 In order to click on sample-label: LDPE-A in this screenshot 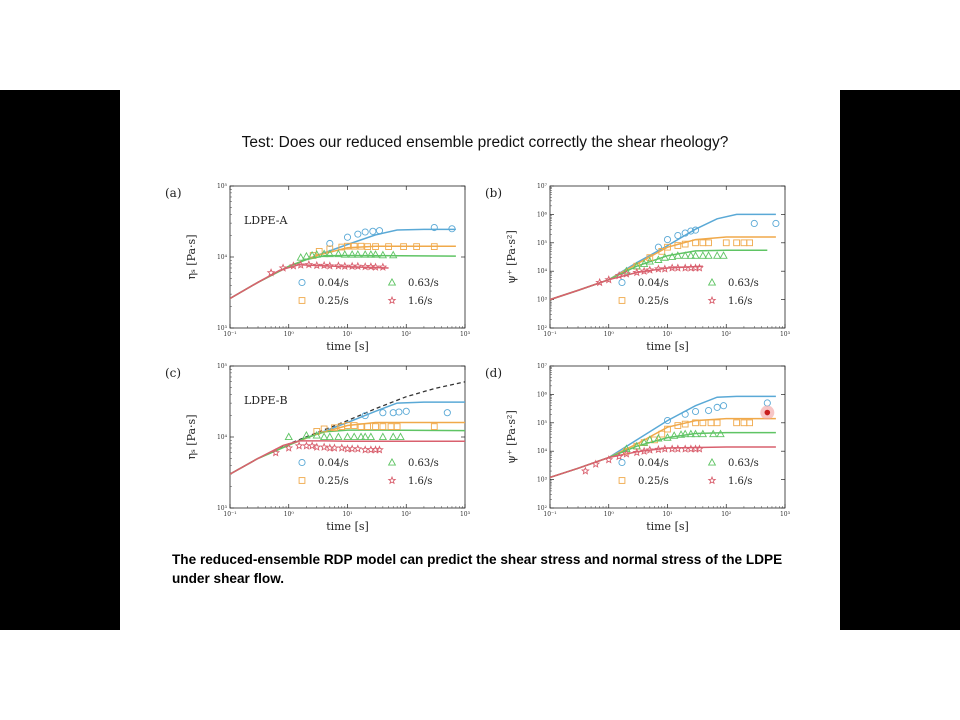, I will do `click(266, 220)`.